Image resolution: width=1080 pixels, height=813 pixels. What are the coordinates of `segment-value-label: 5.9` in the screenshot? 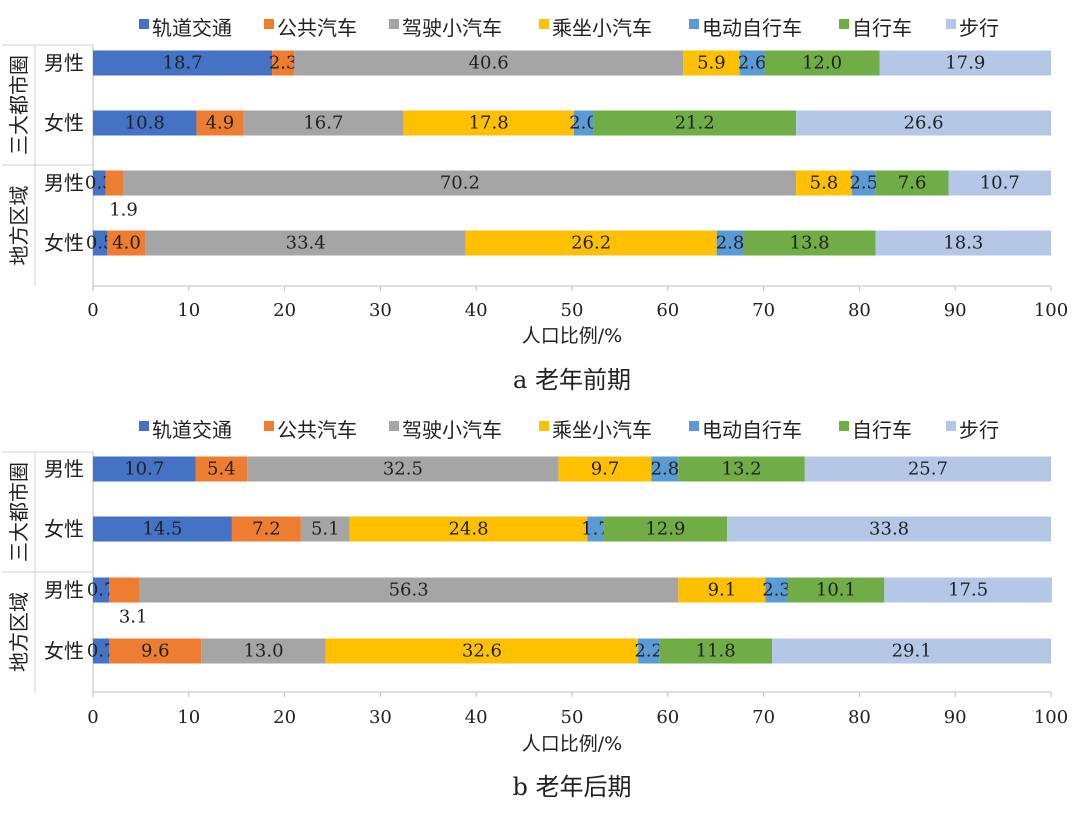 It's located at (711, 63).